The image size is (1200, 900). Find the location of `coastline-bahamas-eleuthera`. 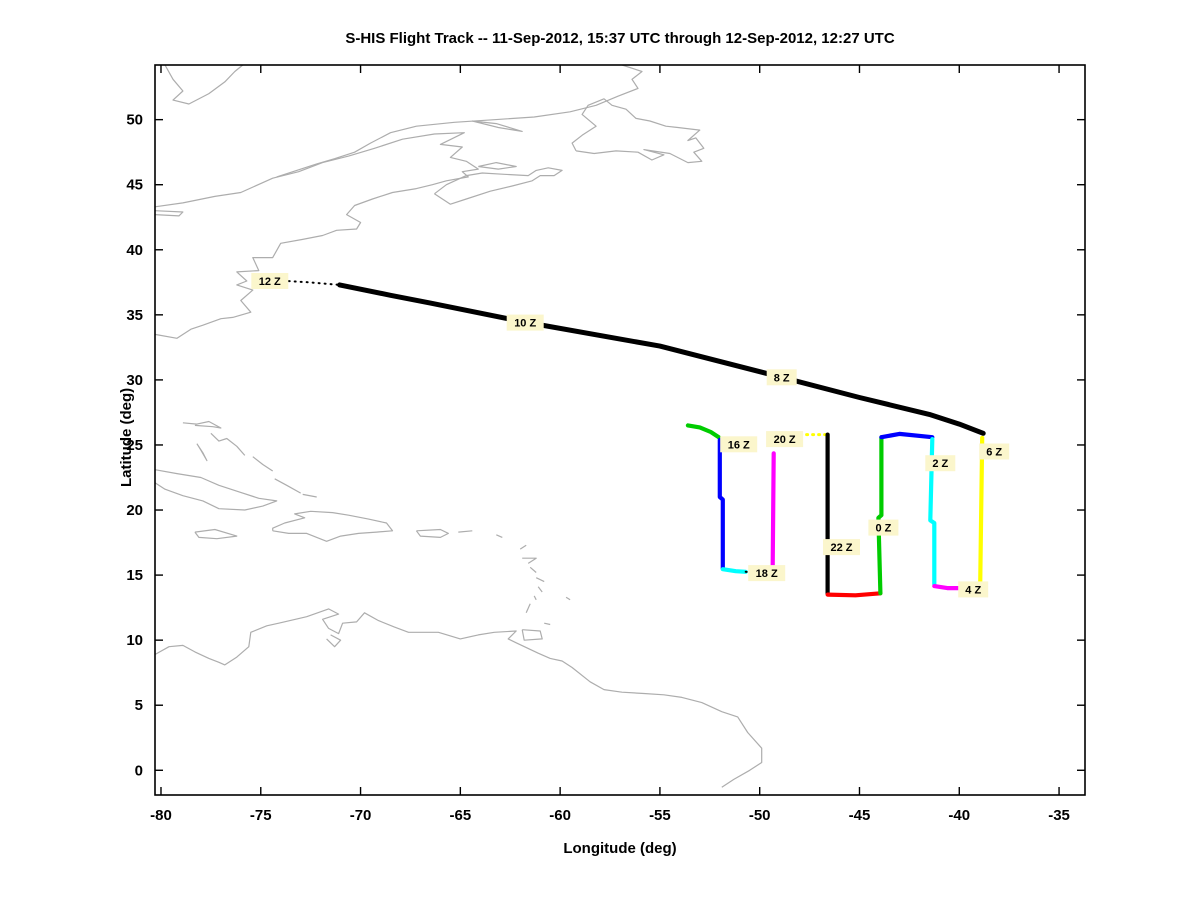

coastline-bahamas-eleuthera is located at coordinates (228, 444).